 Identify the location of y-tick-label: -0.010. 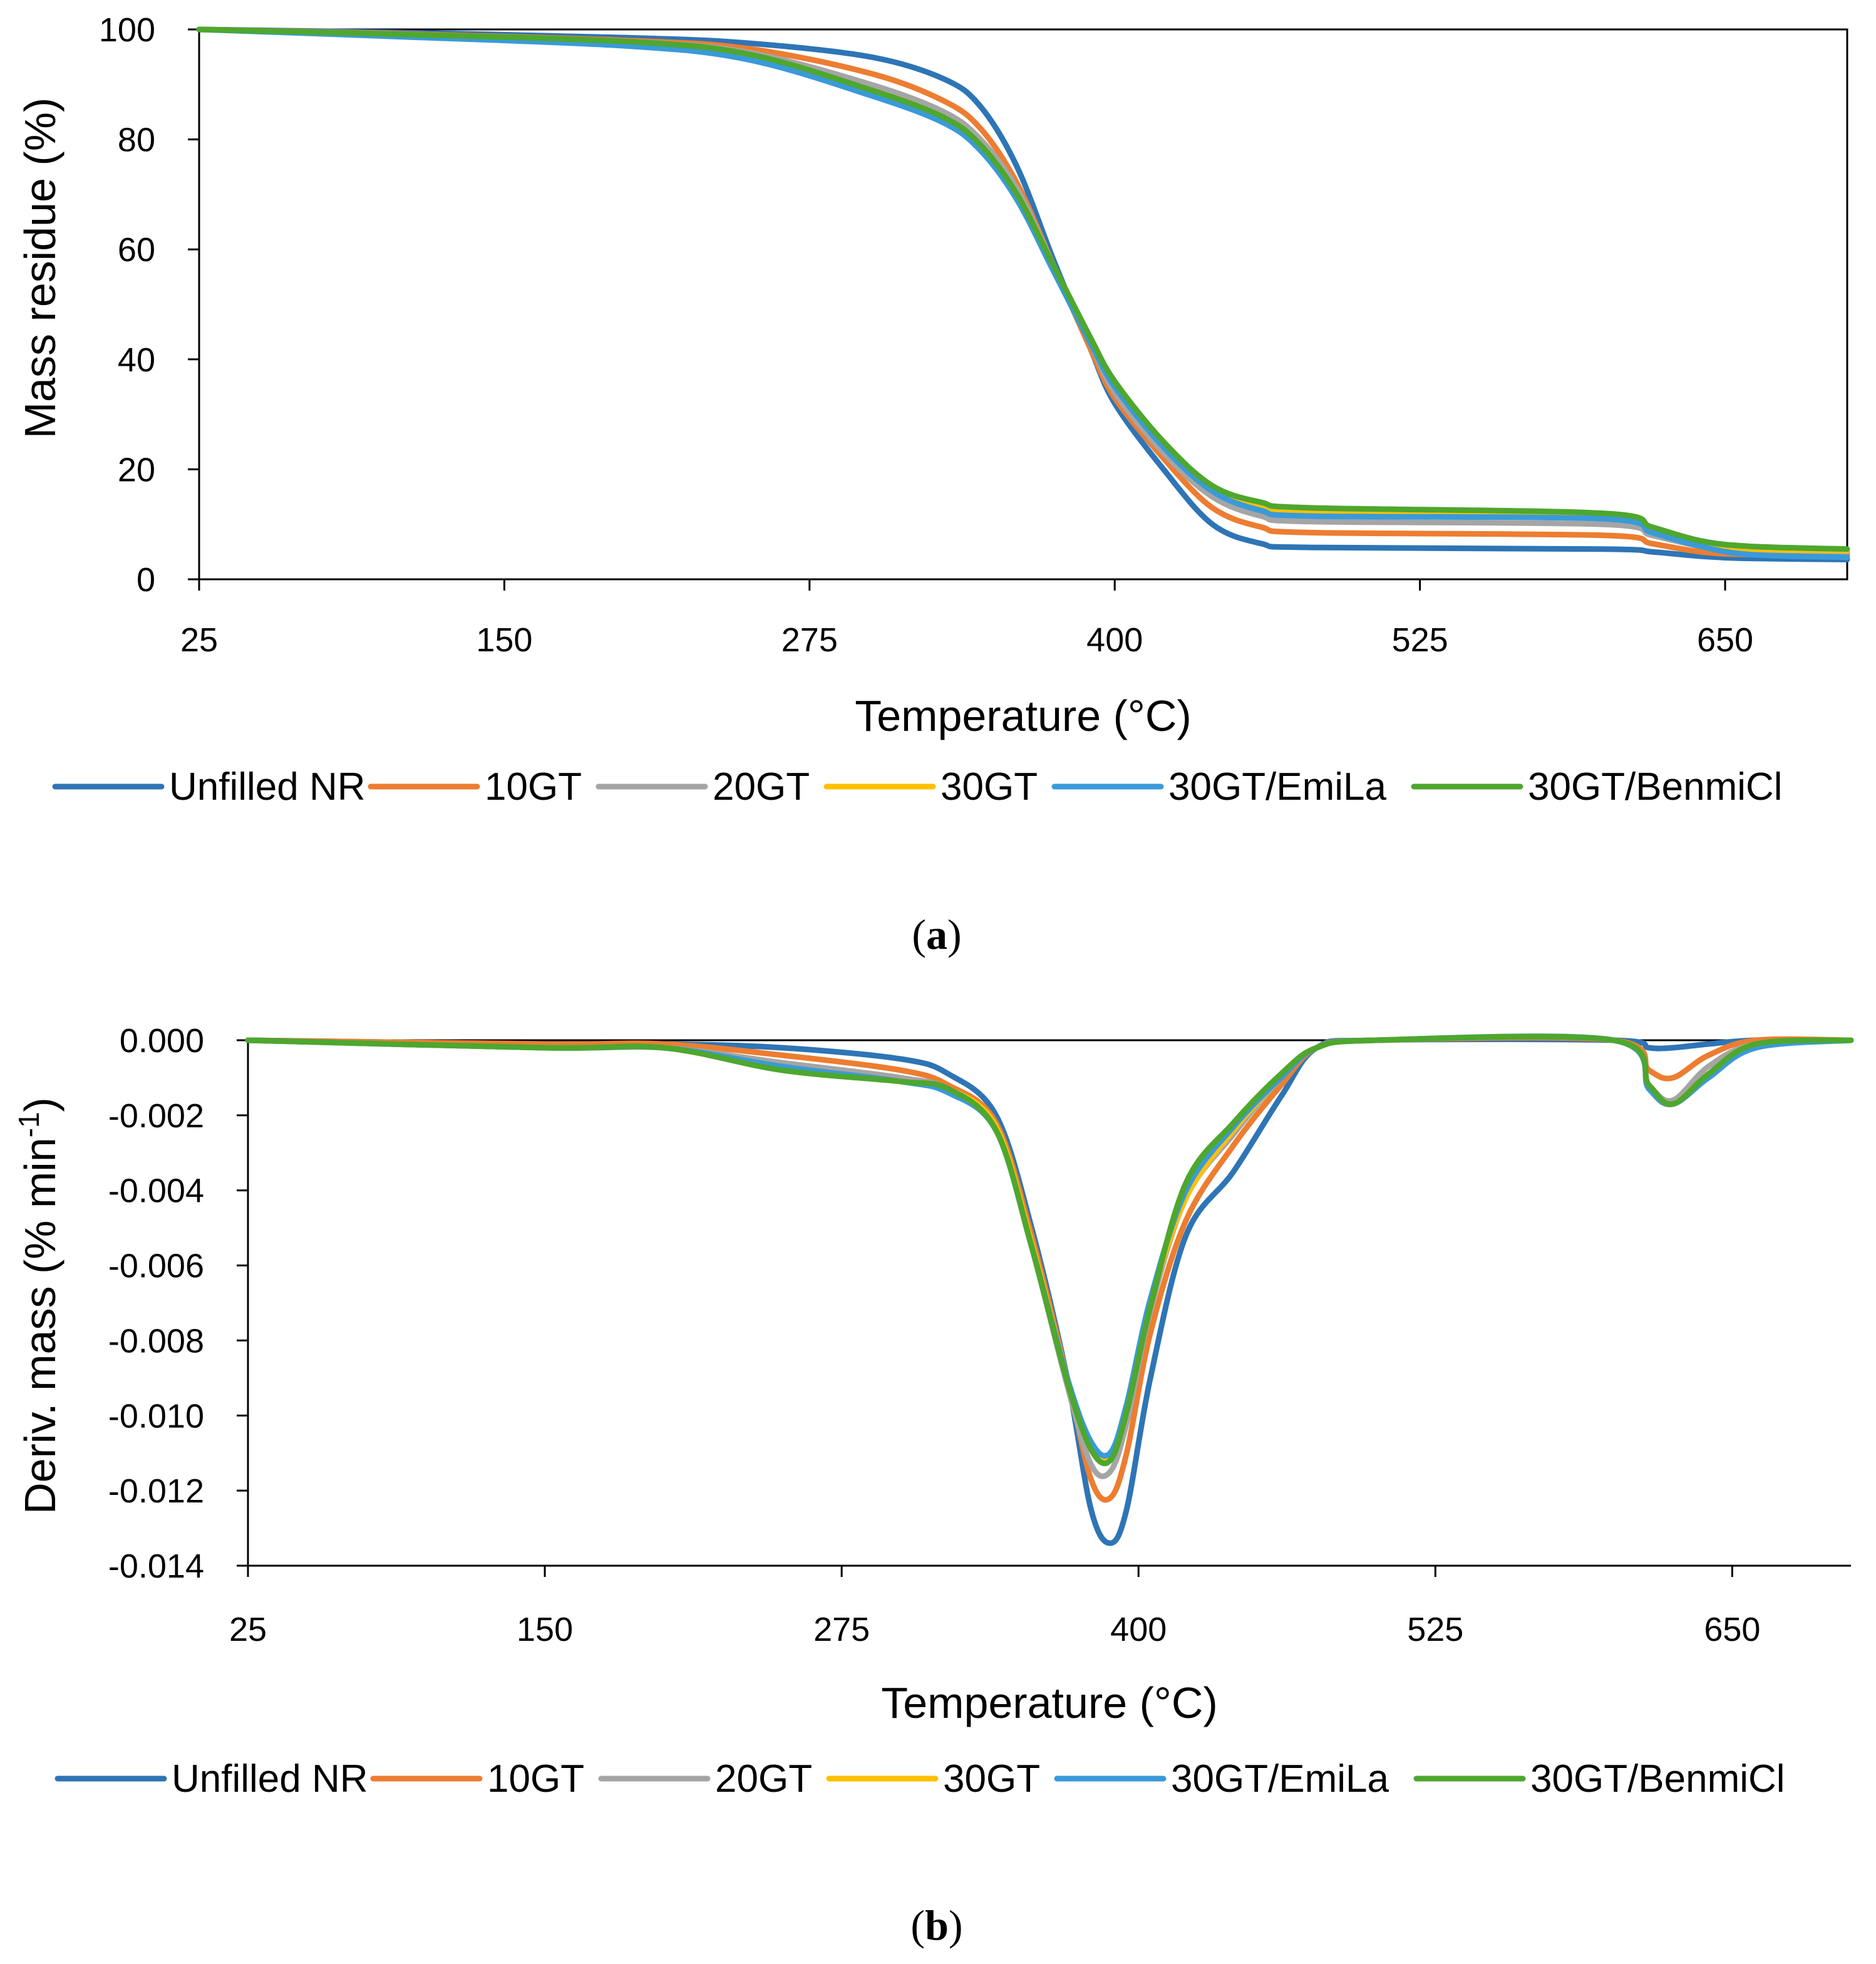
(156, 1416).